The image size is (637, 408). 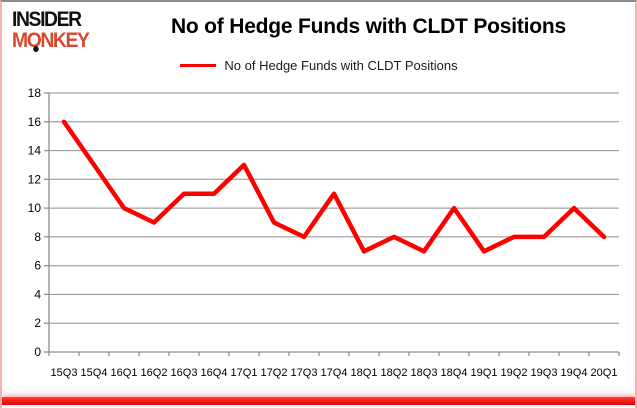 I want to click on y-tick-label: 12, so click(x=35, y=179).